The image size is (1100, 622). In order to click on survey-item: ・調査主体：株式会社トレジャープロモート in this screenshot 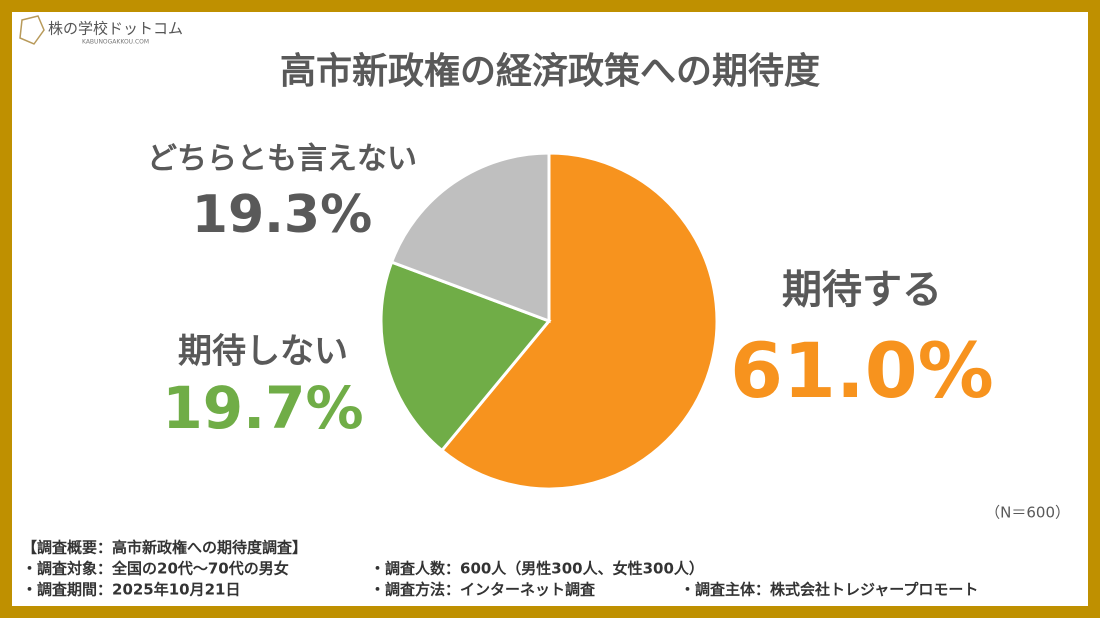, I will do `click(829, 590)`.